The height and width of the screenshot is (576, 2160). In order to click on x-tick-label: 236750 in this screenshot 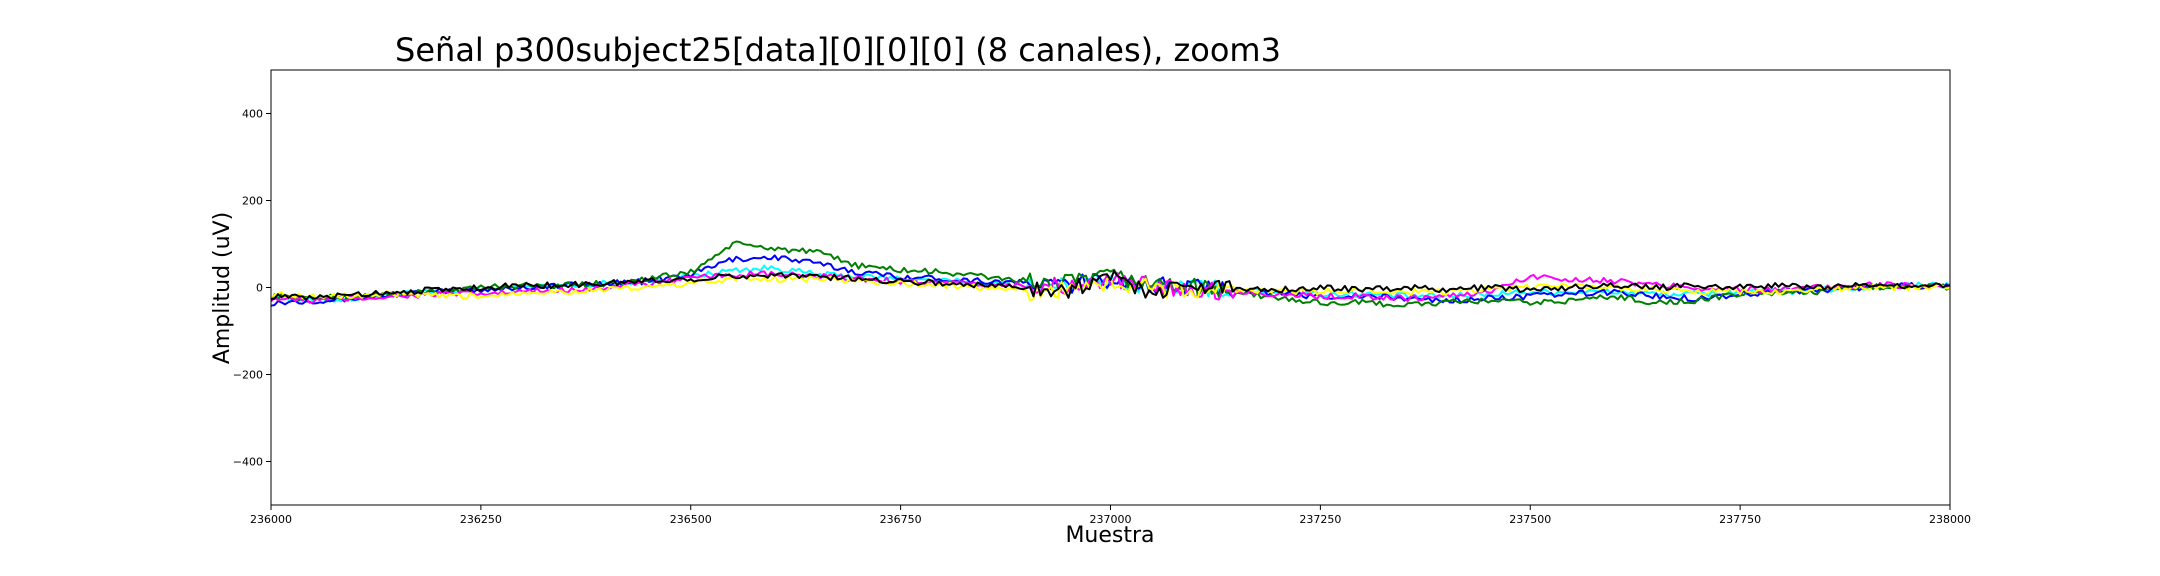, I will do `click(901, 519)`.